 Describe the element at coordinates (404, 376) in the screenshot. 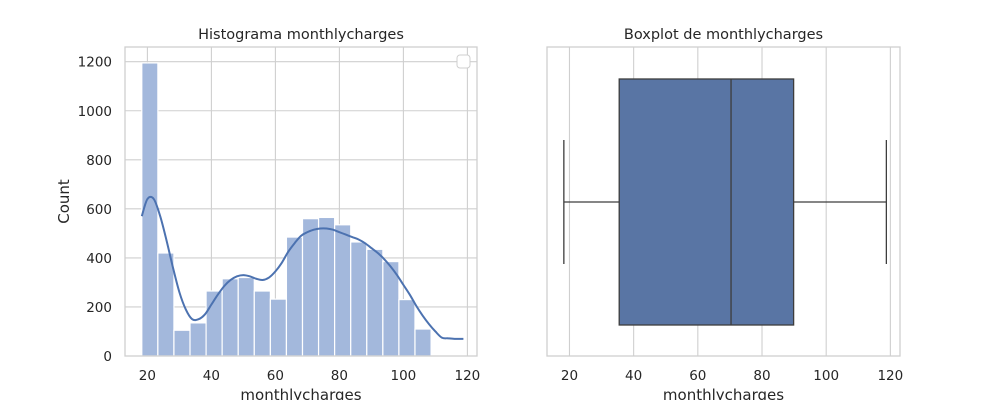

I see `histogram-x-tick-4: 100` at that location.